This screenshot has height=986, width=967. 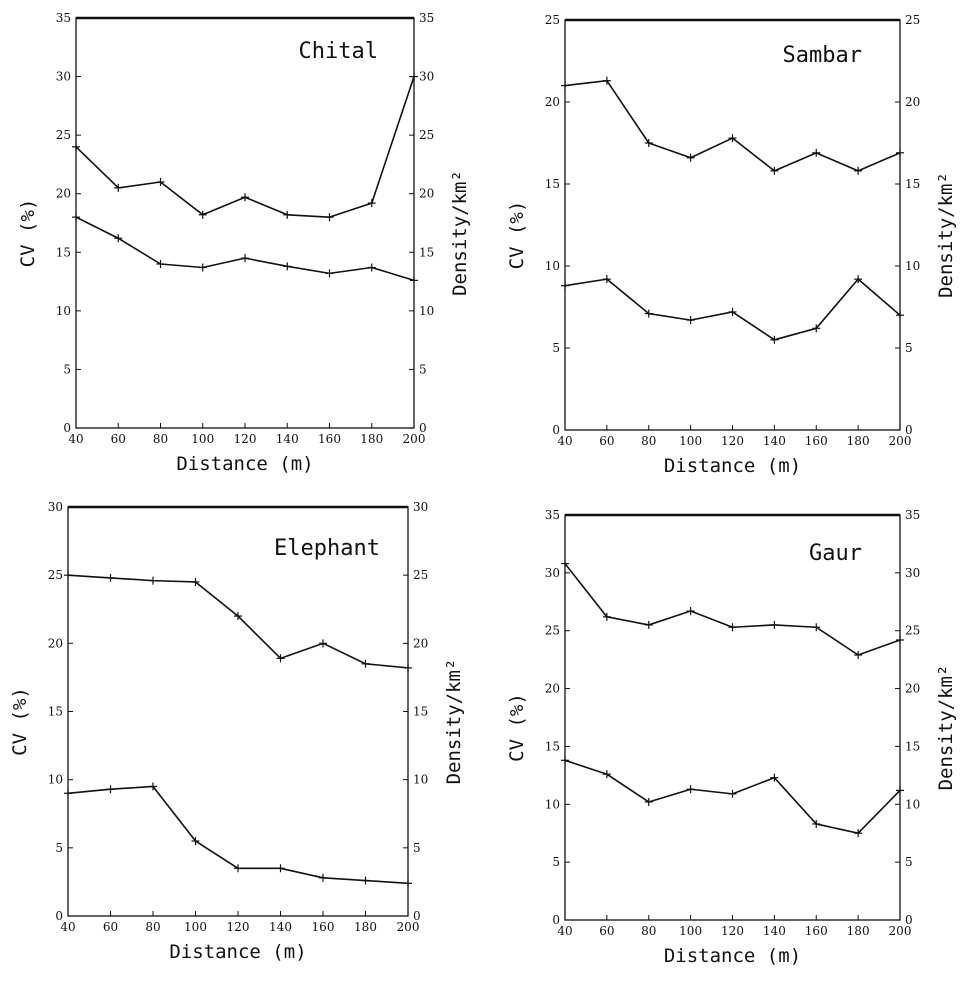 I want to click on x-tick-label: 120, so click(x=732, y=441).